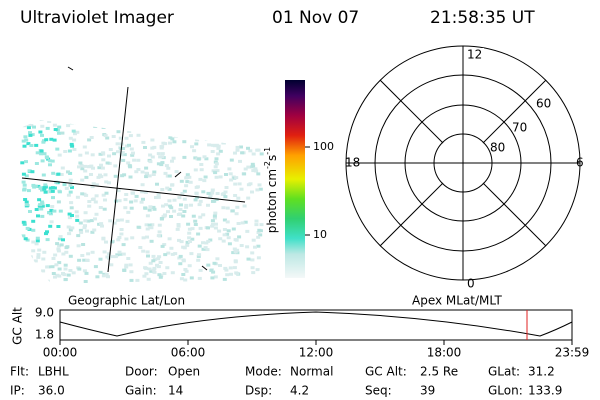 This screenshot has width=600, height=400. What do you see at coordinates (188, 353) in the screenshot?
I see `x-tick-label: 06:00` at bounding box center [188, 353].